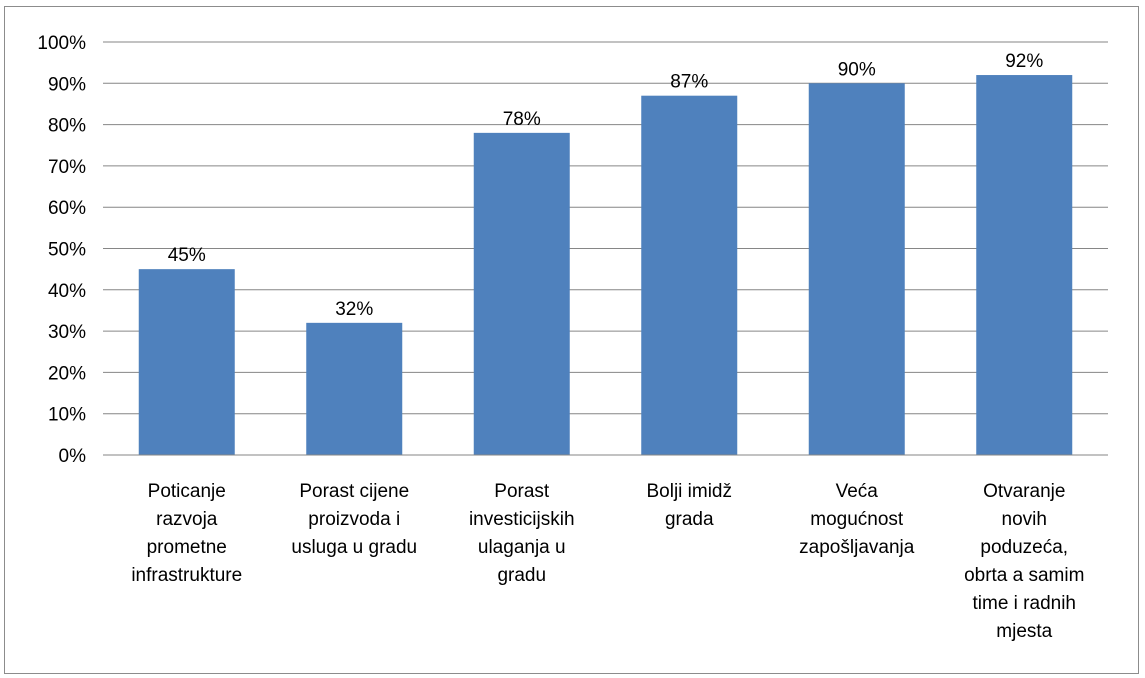 The image size is (1145, 678). I want to click on category-label: gradu, so click(521, 575).